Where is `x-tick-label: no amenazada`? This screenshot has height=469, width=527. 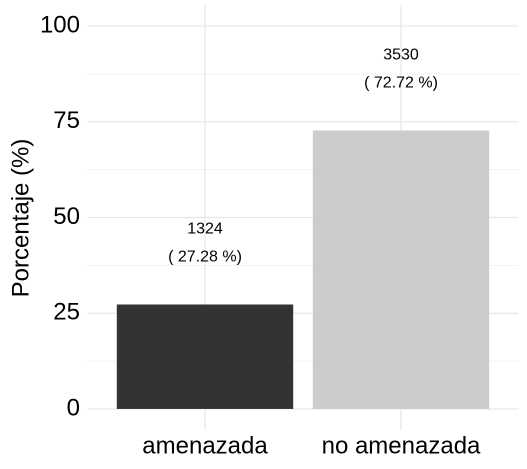 x-tick-label: no amenazada is located at coordinates (401, 445).